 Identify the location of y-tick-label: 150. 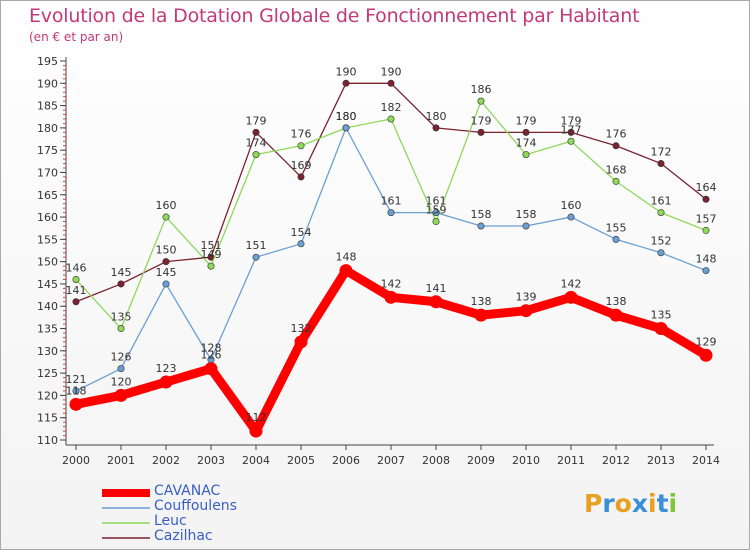
(47, 262).